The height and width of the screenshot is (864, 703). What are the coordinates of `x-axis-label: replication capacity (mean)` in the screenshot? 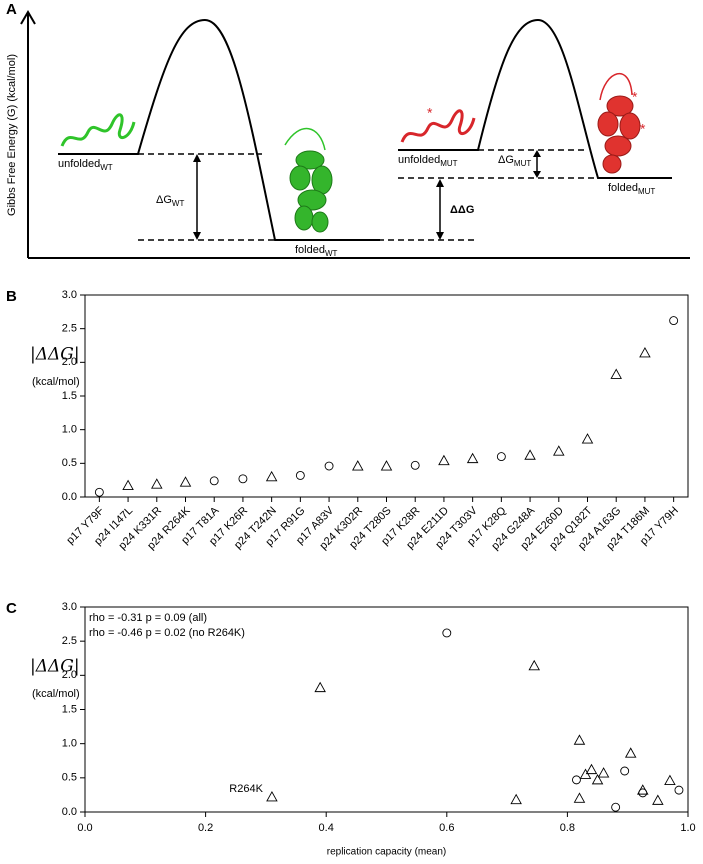 It's located at (387, 852).